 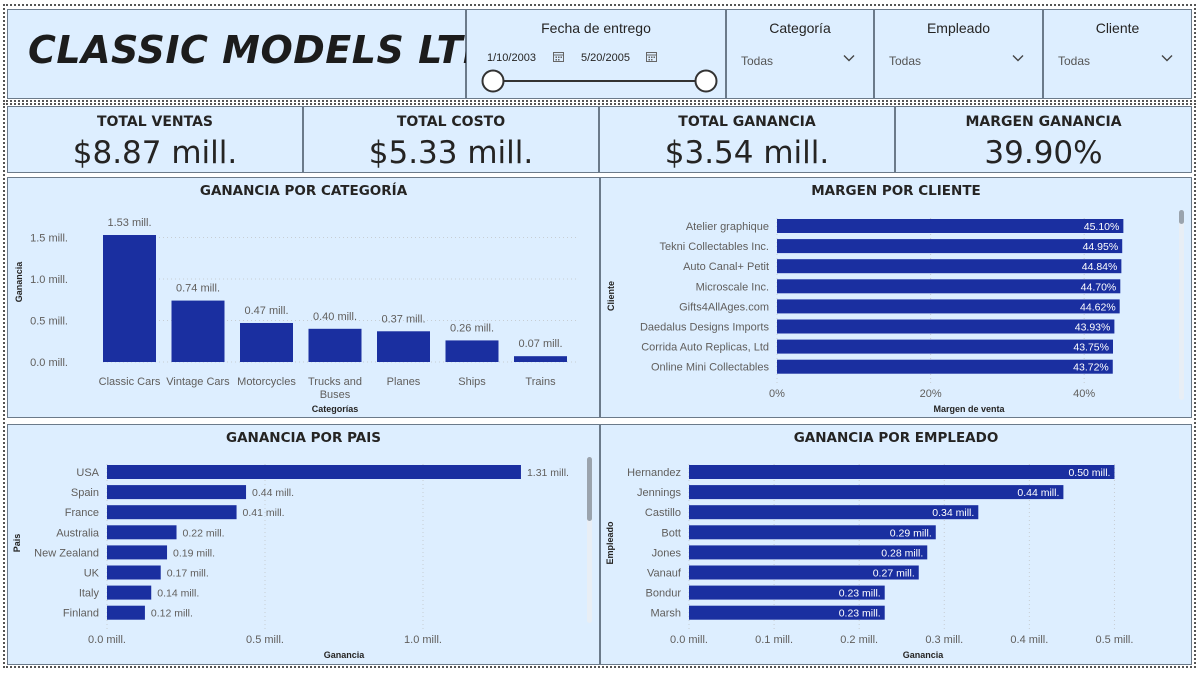 I want to click on y-tick-label: Castillo, so click(x=663, y=513).